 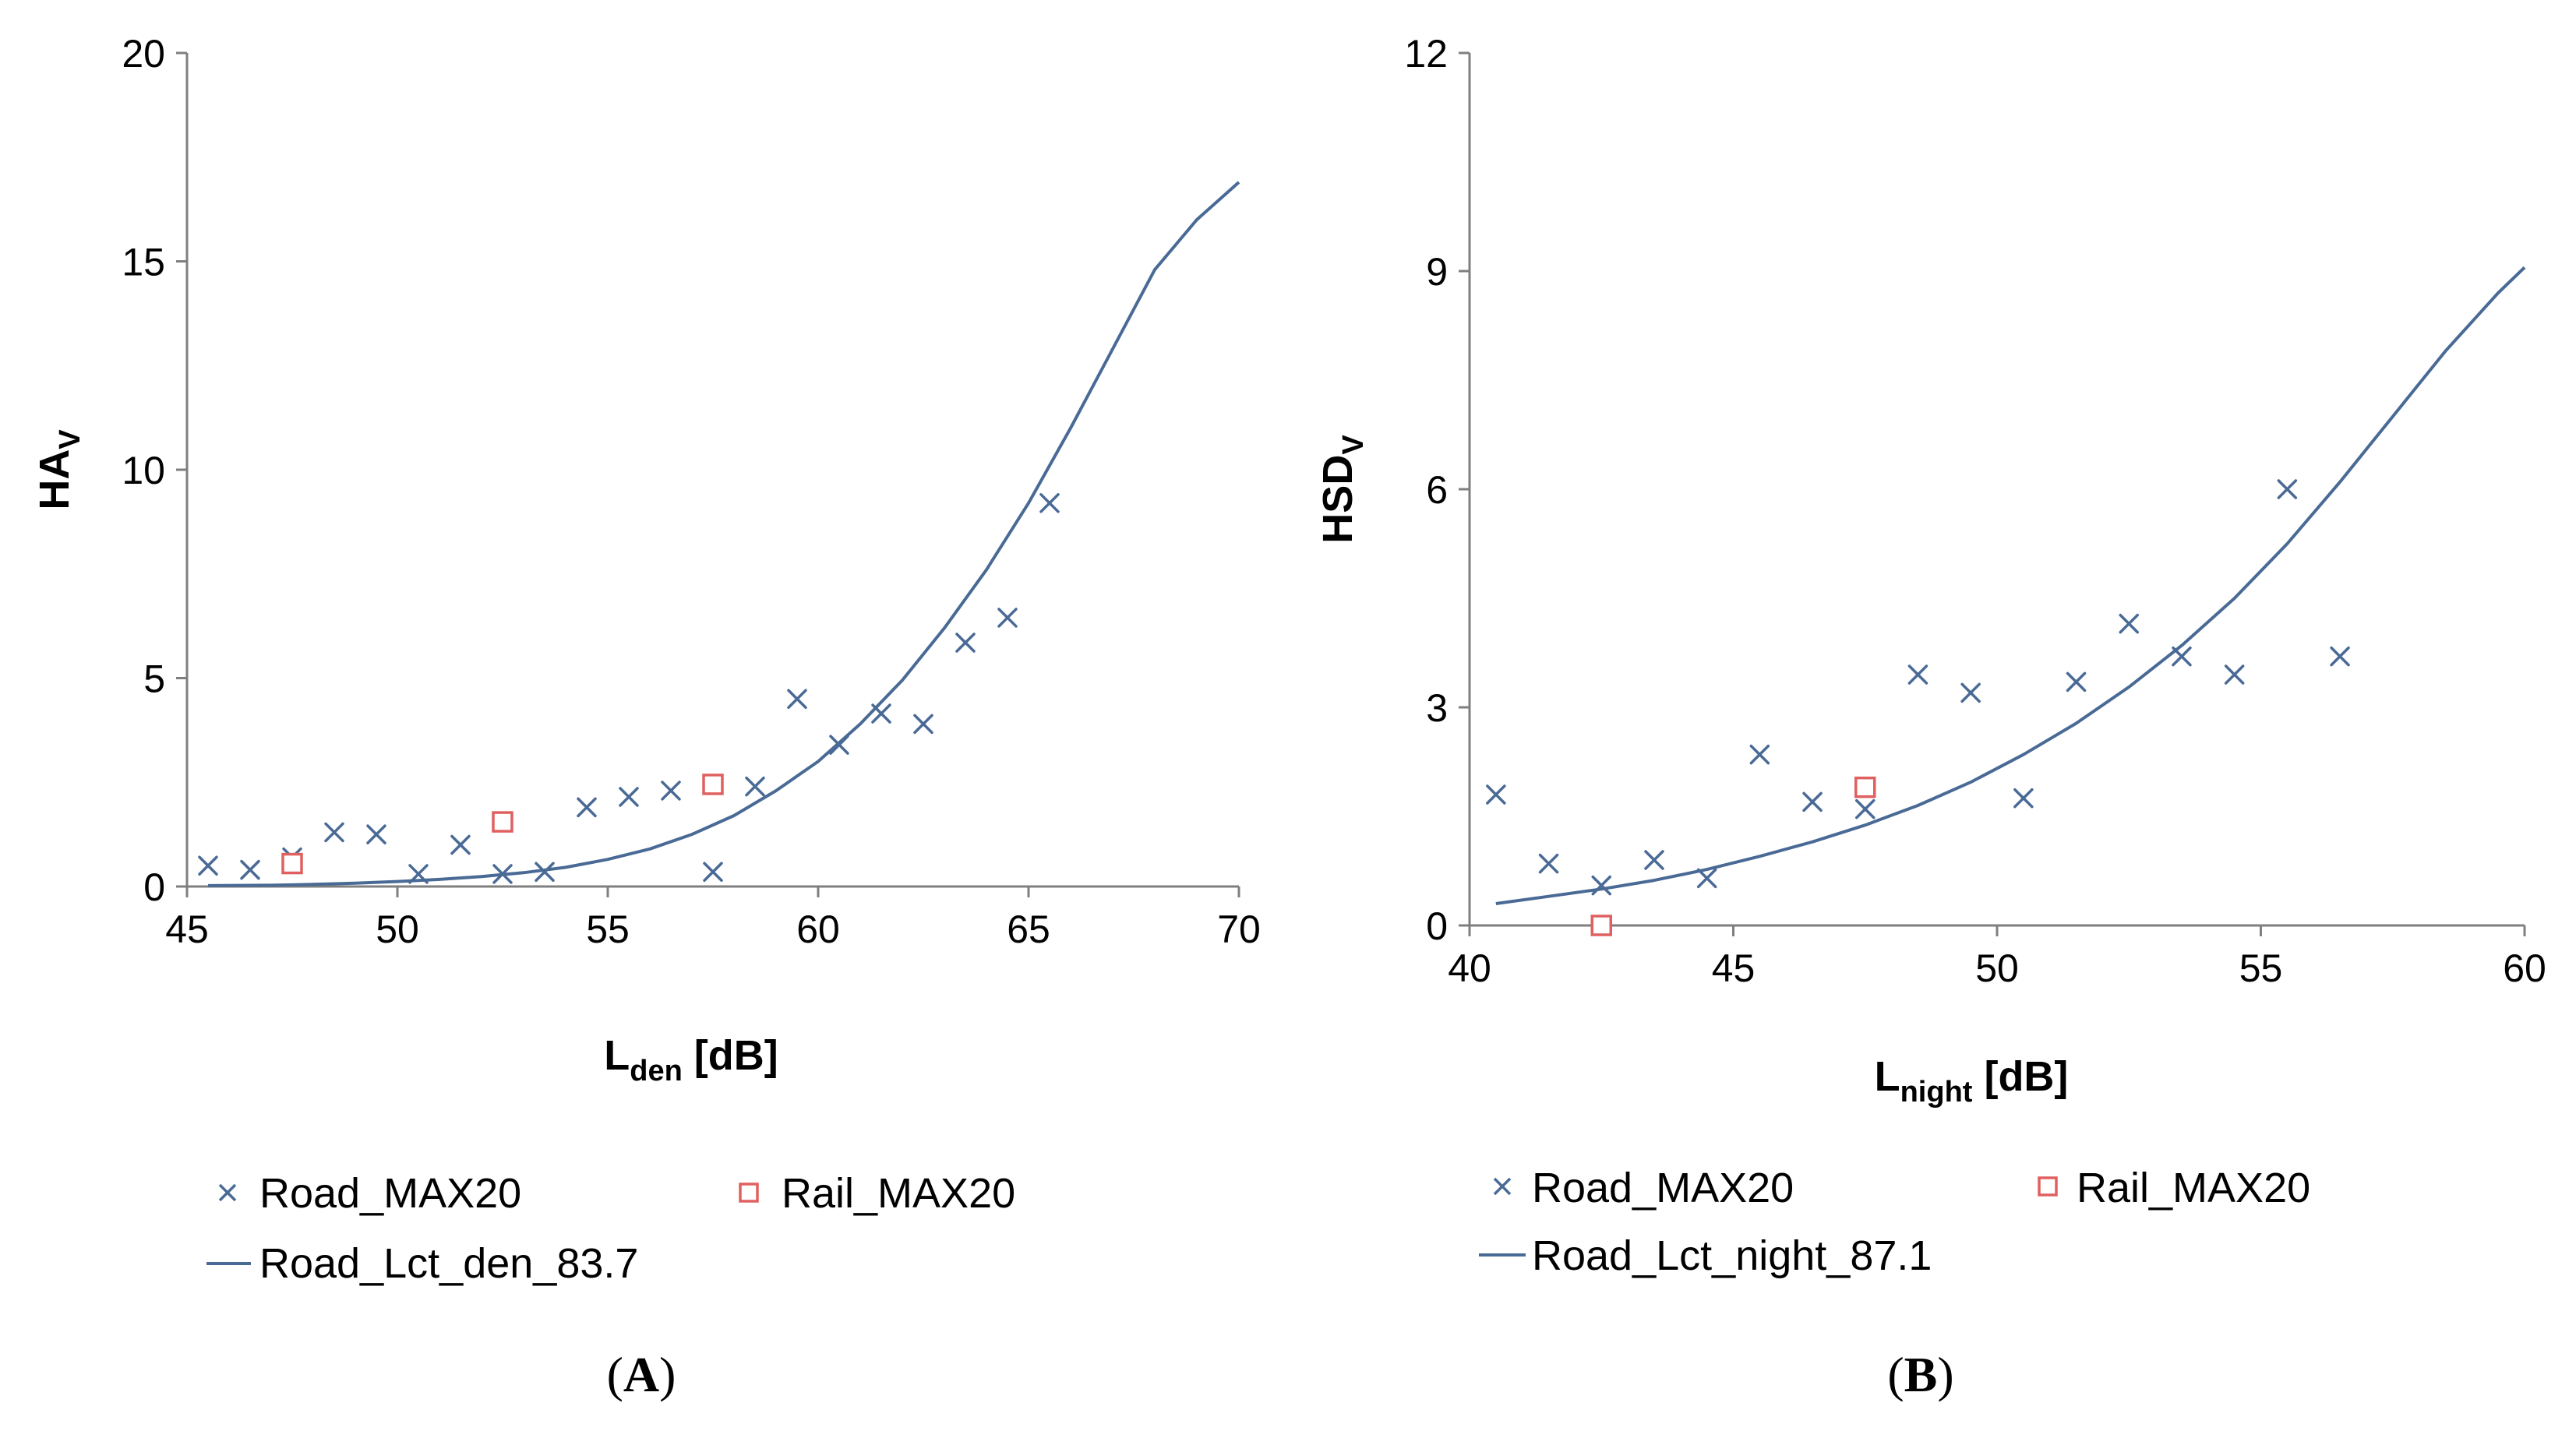 I want to click on panel-b-x-ticks: 40 45 50 55 60, so click(x=1997, y=957).